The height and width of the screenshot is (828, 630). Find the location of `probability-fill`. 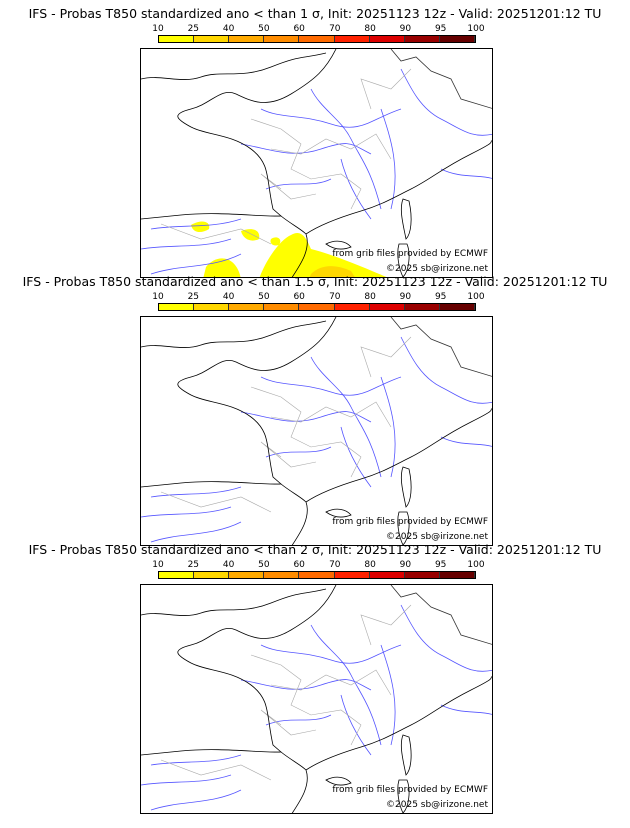

probability-fill is located at coordinates (289, 249).